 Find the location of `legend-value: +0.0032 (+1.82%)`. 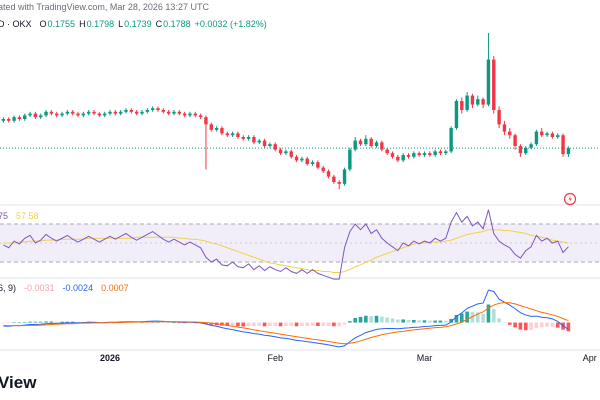

legend-value: +0.0032 (+1.82%) is located at coordinates (231, 24).